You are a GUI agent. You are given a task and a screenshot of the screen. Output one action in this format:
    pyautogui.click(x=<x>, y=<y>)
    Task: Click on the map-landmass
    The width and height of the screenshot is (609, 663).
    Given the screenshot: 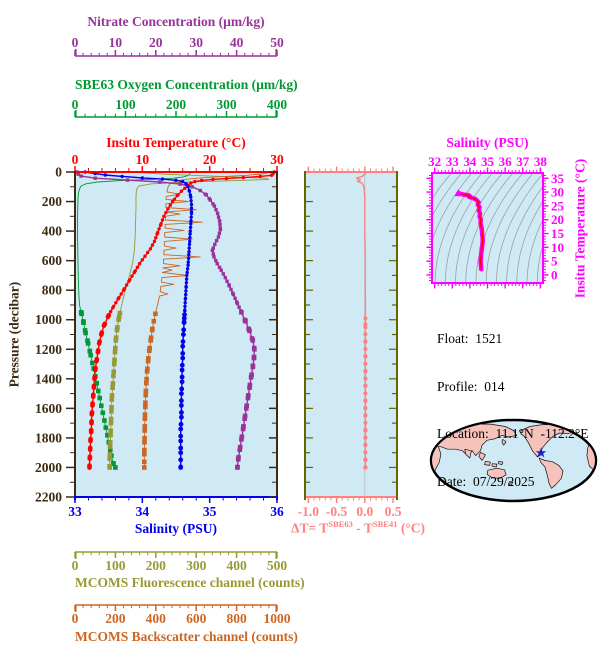 What is the action you would take?
    pyautogui.click(x=494, y=465)
    